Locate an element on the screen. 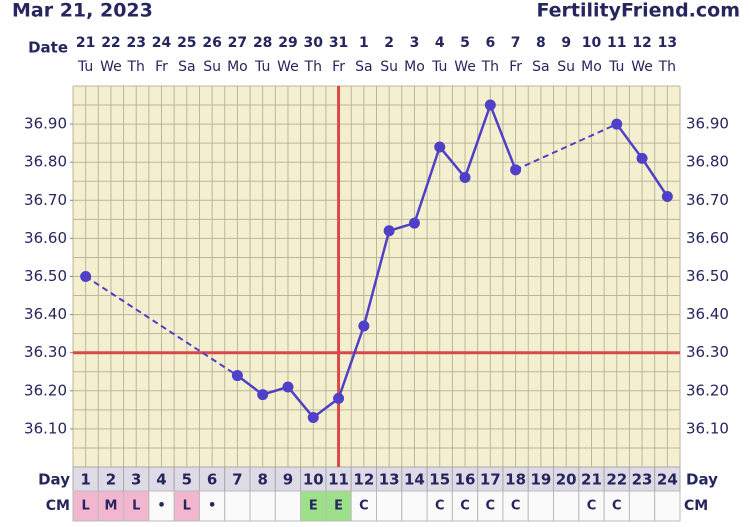  cm-label-right: CM is located at coordinates (696, 506).